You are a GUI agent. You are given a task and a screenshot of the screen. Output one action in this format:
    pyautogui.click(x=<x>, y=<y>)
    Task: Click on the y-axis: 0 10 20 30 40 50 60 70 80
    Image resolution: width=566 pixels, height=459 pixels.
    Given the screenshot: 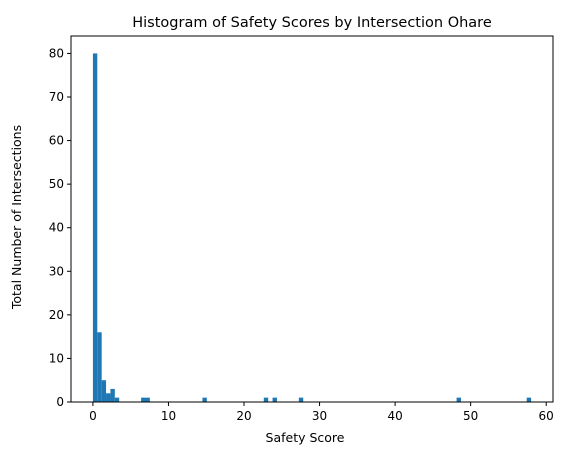 What is the action you would take?
    pyautogui.click(x=60, y=227)
    